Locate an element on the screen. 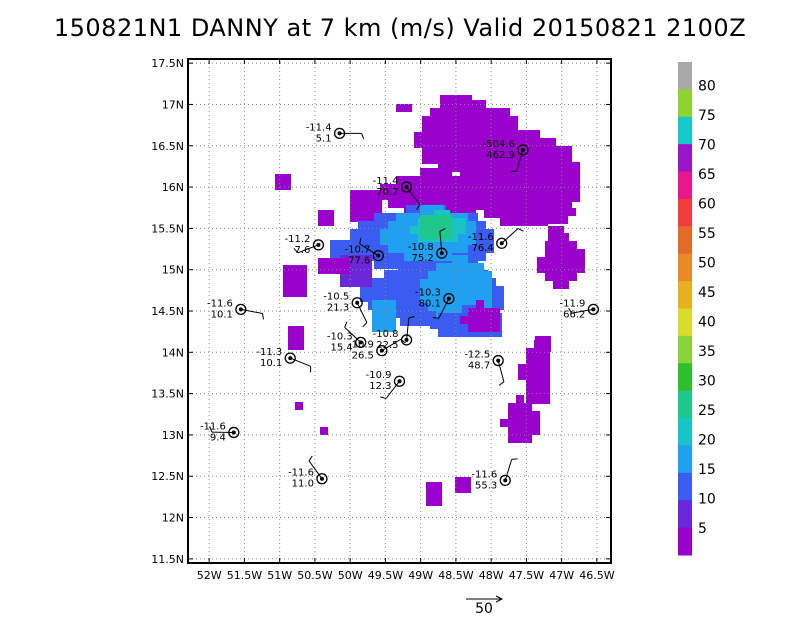 This screenshot has height=618, width=800. colorbar-label: 15 is located at coordinates (707, 470).